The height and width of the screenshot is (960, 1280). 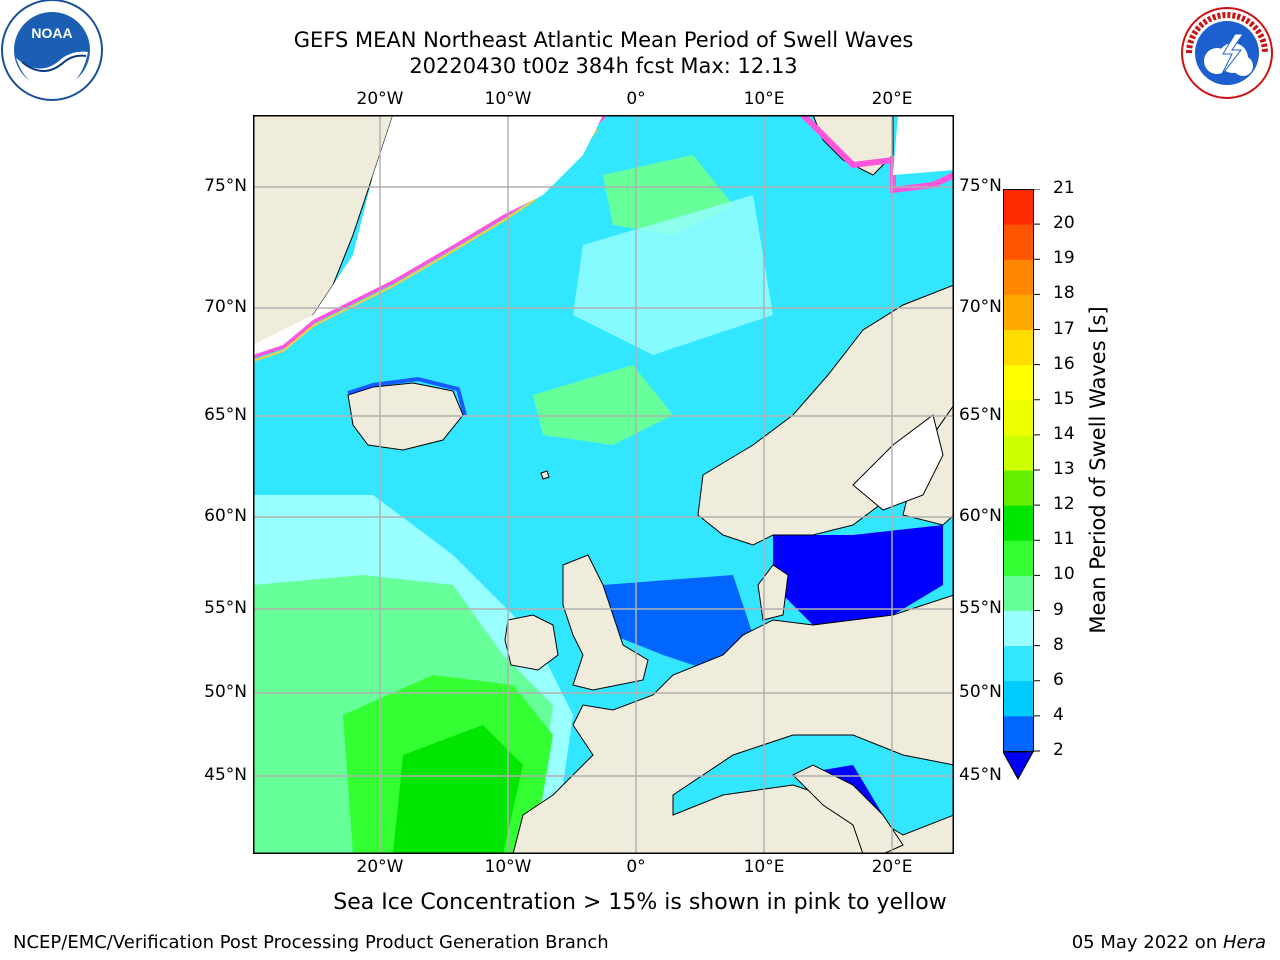 I want to click on colorbar-level-label: 18, so click(x=1064, y=293).